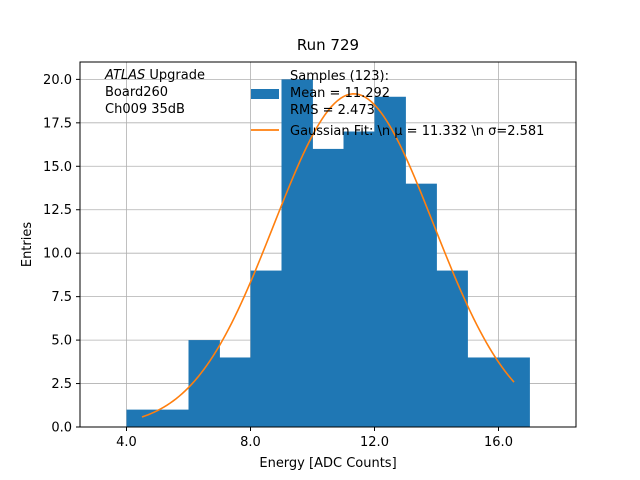  I want to click on annotation-line: Board260, so click(136, 92).